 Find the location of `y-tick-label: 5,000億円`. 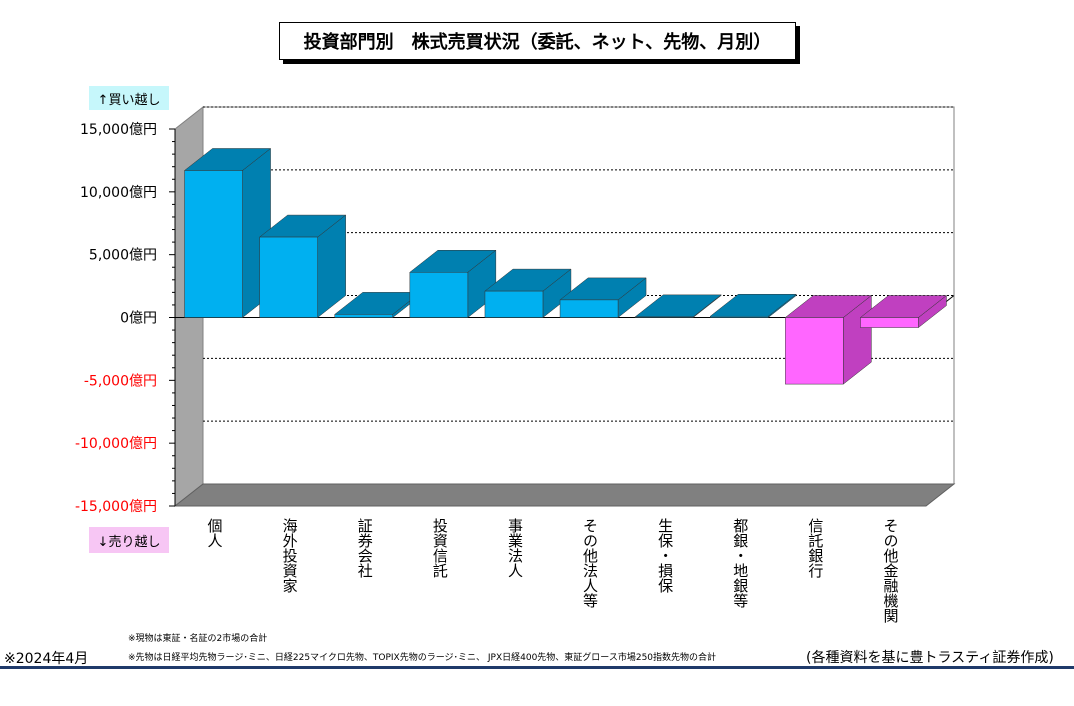

y-tick-label: 5,000億円 is located at coordinates (123, 256).